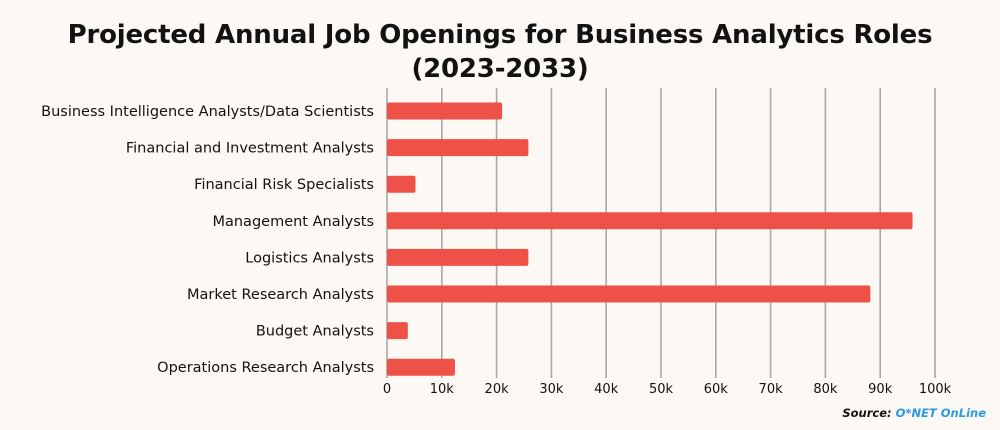 This screenshot has width=1000, height=430. What do you see at coordinates (250, 149) in the screenshot?
I see `category-label: Financial and Investment Analysts` at bounding box center [250, 149].